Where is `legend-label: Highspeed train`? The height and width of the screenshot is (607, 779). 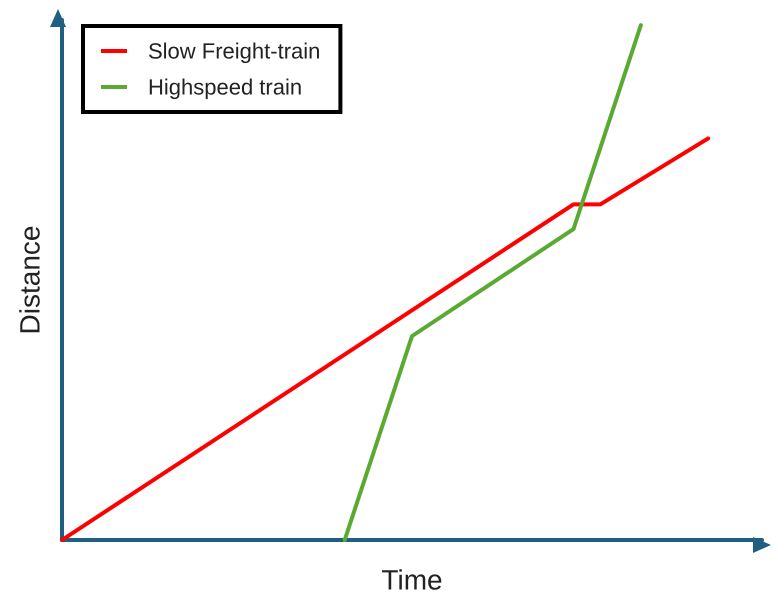
legend-label: Highspeed train is located at coordinates (225, 87).